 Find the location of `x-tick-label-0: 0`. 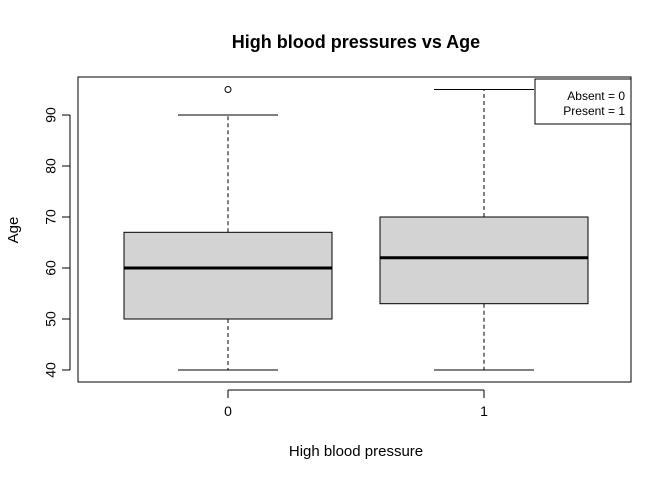

x-tick-label-0: 0 is located at coordinates (228, 411).